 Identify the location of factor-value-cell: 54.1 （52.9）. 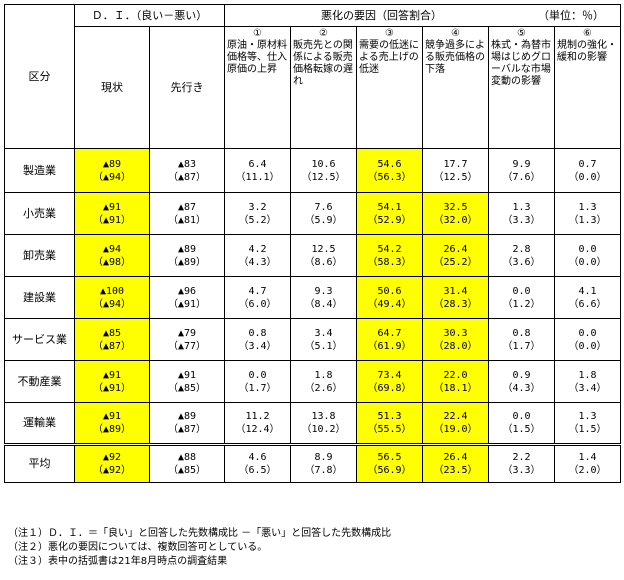
(389, 213).